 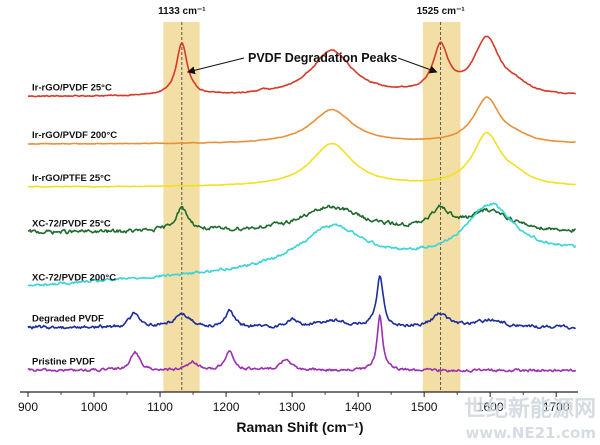 I want to click on watermark: 世纪新能源网 www.NE21.com, so click(x=530, y=419).